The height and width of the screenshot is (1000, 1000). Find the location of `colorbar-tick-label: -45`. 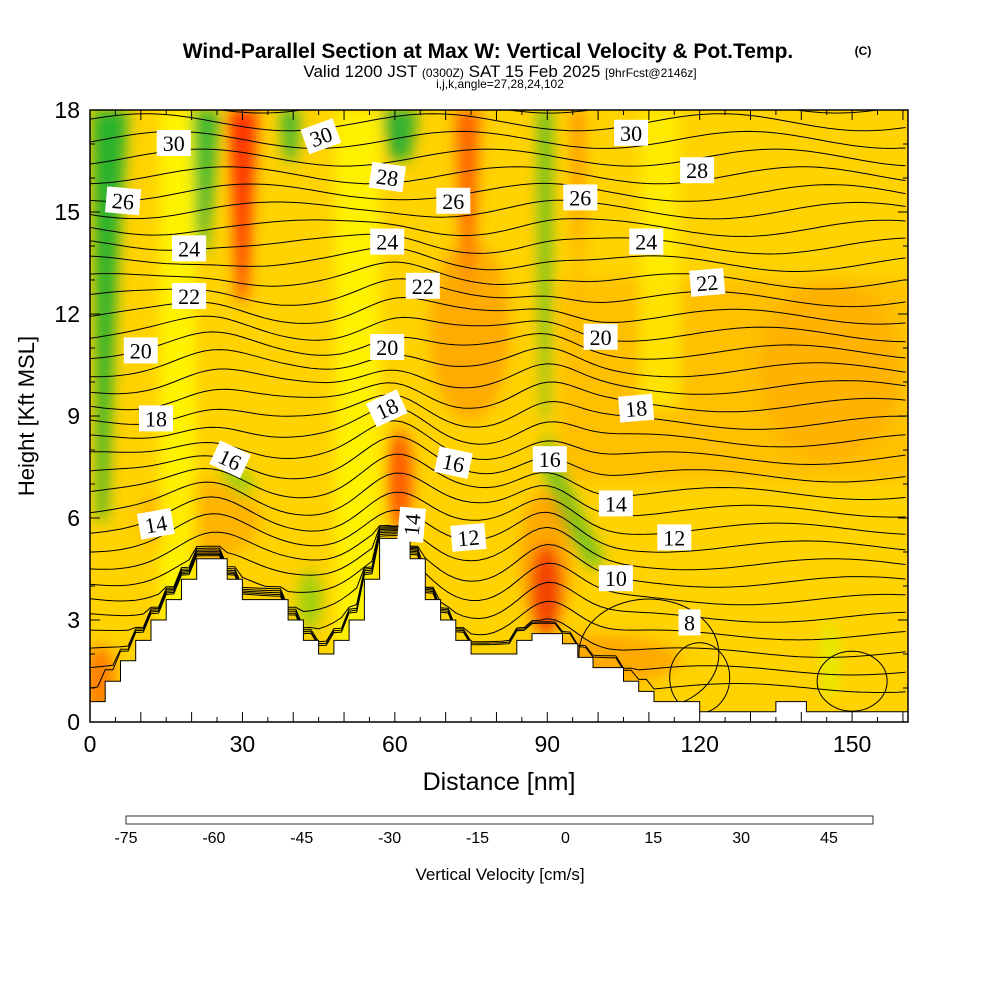

colorbar-tick-label: -45 is located at coordinates (301, 838).